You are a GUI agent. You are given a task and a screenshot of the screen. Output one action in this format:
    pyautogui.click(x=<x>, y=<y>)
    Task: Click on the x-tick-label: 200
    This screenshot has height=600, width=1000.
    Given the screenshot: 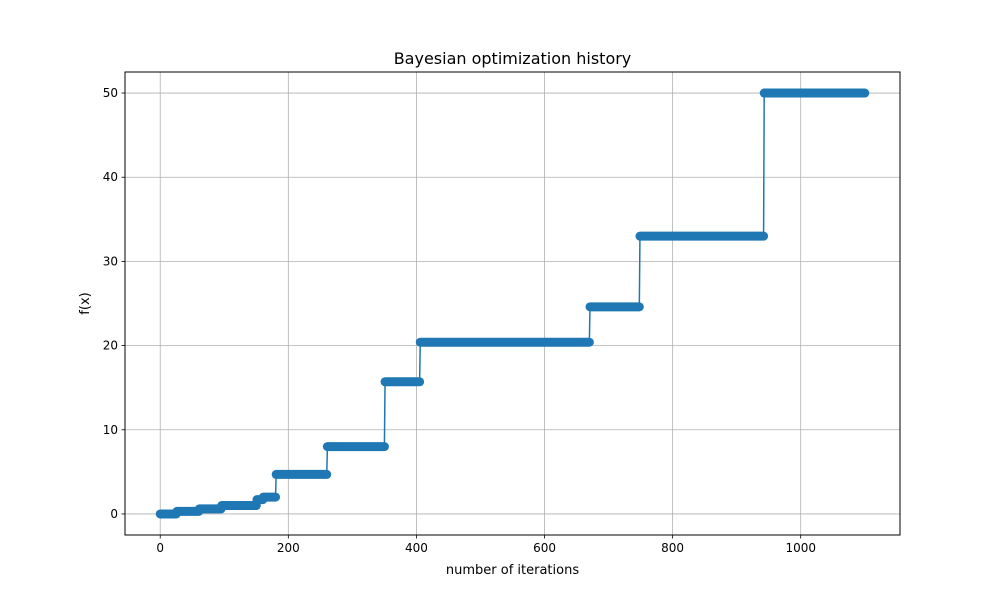 What is the action you would take?
    pyautogui.click(x=288, y=548)
    